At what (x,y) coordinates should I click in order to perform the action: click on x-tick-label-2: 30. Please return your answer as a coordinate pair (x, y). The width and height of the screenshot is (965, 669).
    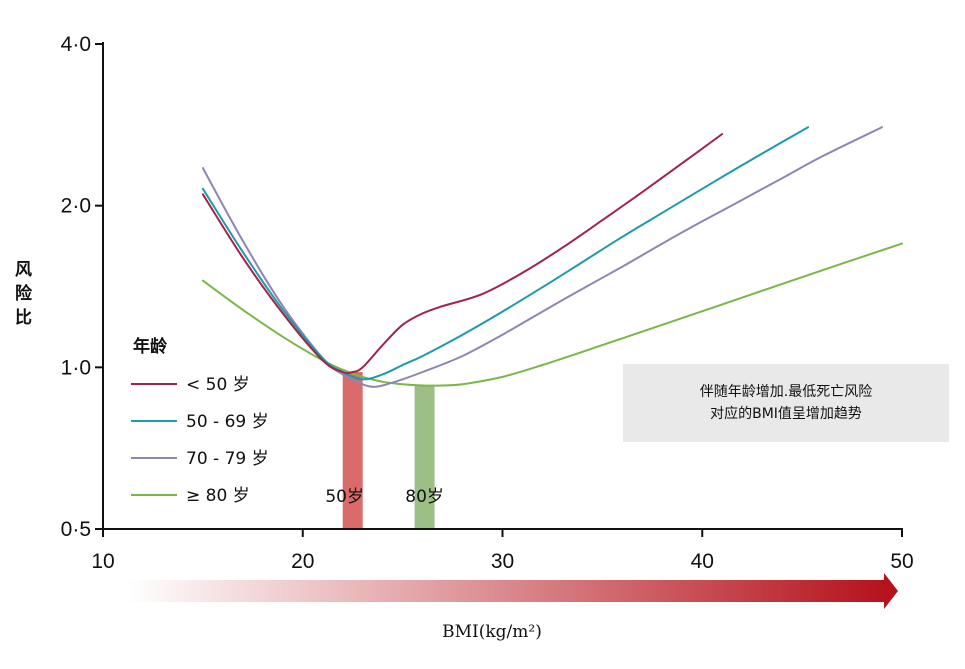
    Looking at the image, I should click on (502, 561).